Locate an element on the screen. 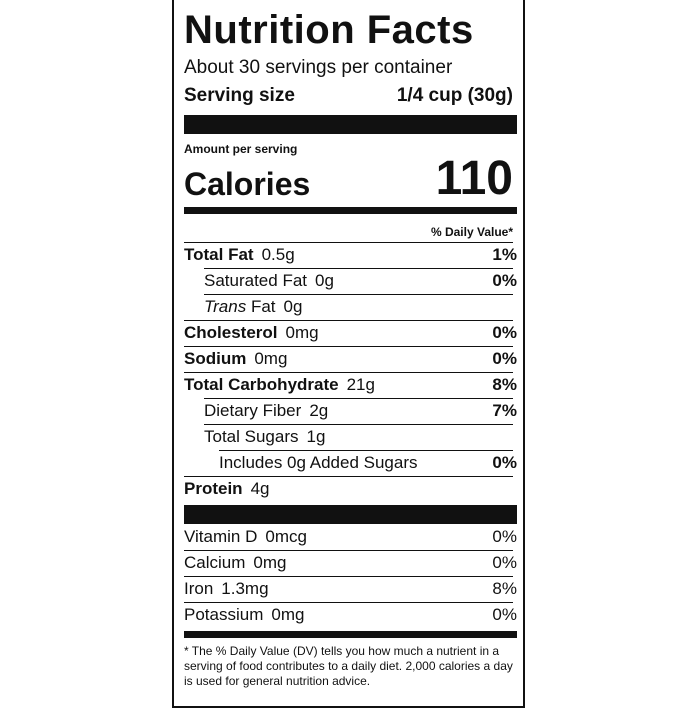  nutrient-row: Saturated Fat 0g 0% is located at coordinates (350, 281).